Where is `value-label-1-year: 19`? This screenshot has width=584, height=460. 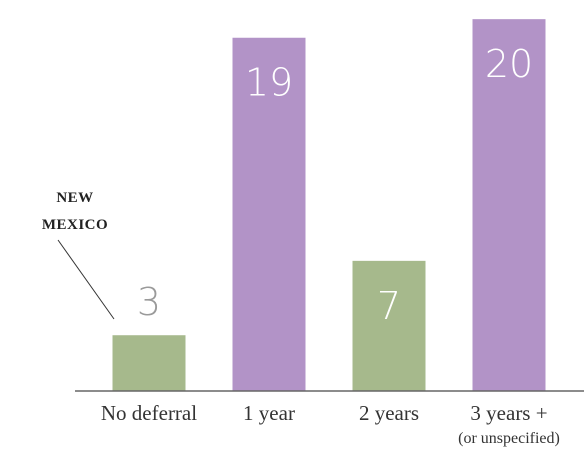 value-label-1-year: 19 is located at coordinates (269, 83).